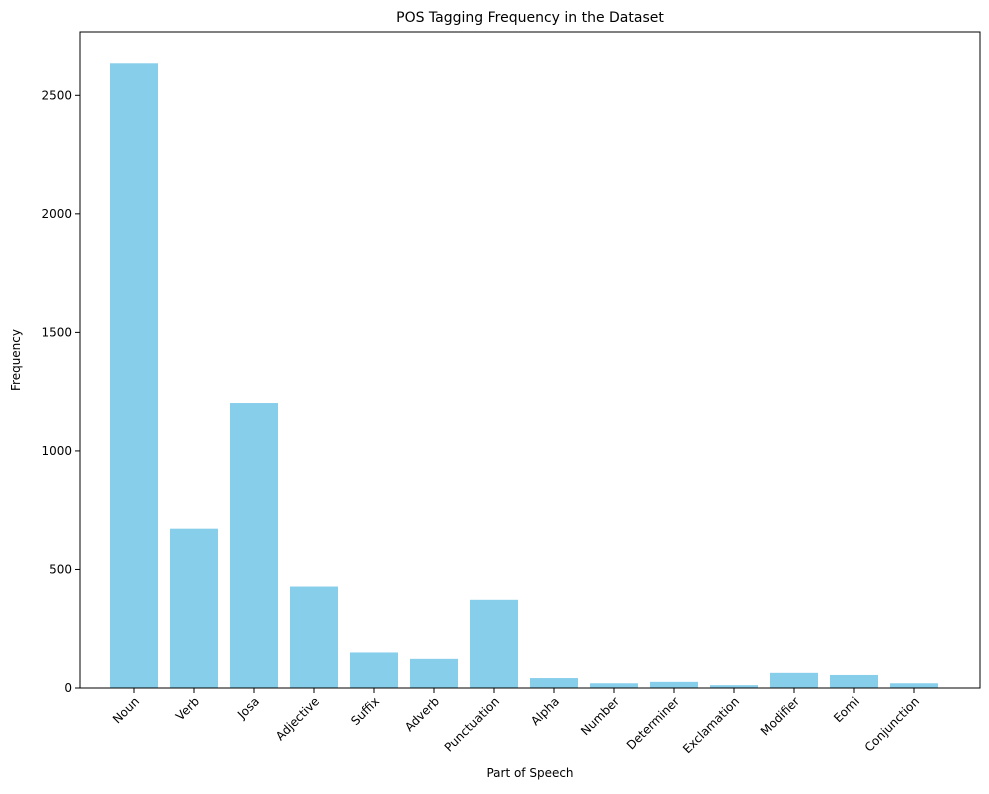 This screenshot has height=794, width=989. Describe the element at coordinates (914, 685) in the screenshot. I see `bar-conjunction` at that location.